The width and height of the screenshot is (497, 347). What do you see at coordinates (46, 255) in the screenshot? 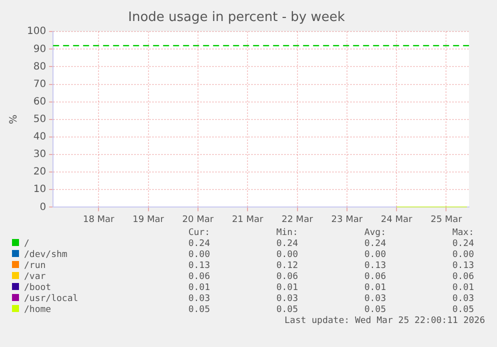
I see `legend-label: /dev/shm` at bounding box center [46, 255].